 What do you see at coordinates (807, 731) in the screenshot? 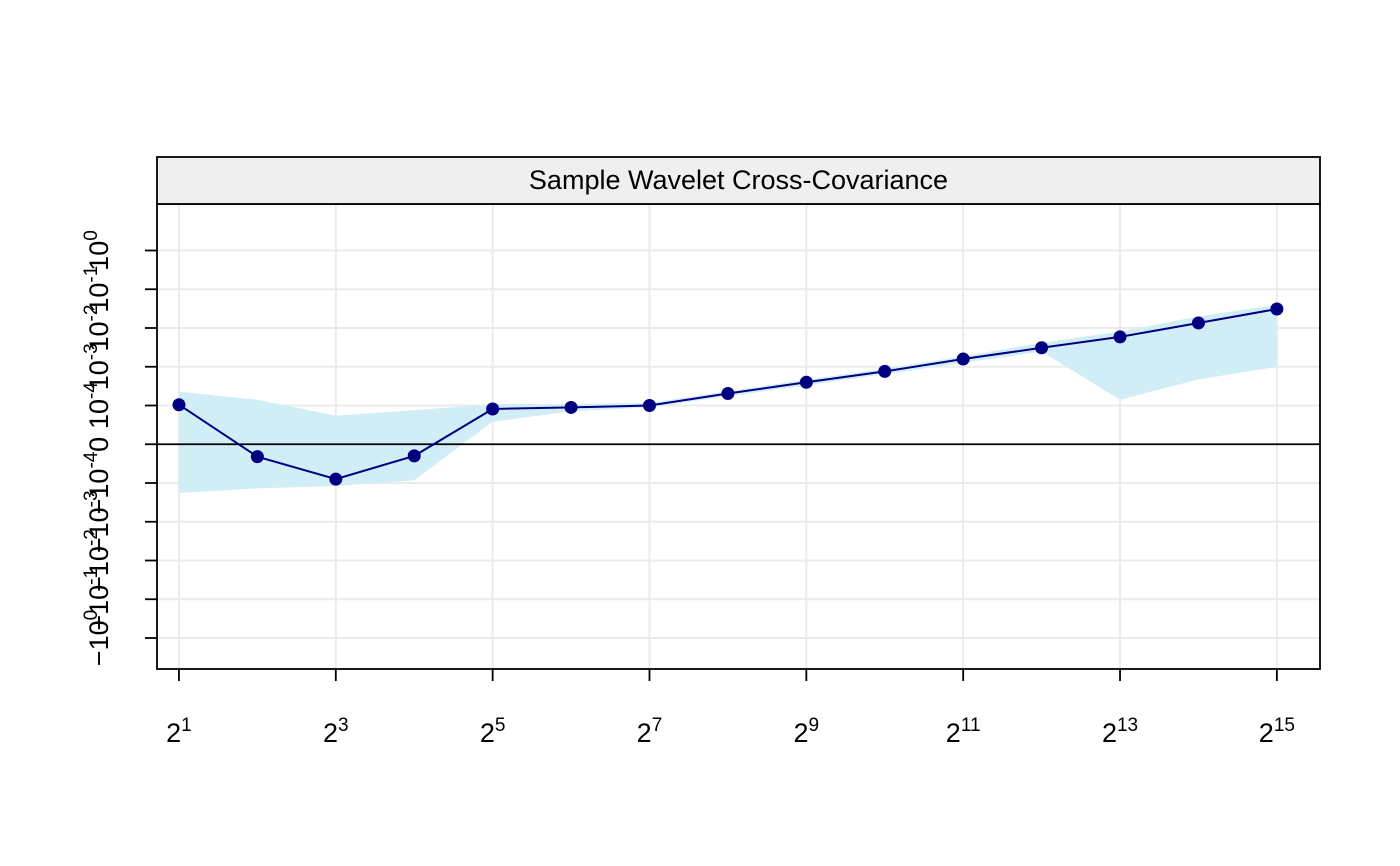
I see `x-tick-label: 29` at bounding box center [807, 731].